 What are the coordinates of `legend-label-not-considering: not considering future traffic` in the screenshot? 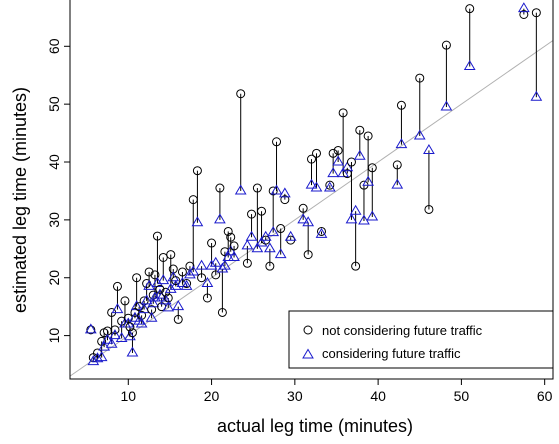 It's located at (402, 330).